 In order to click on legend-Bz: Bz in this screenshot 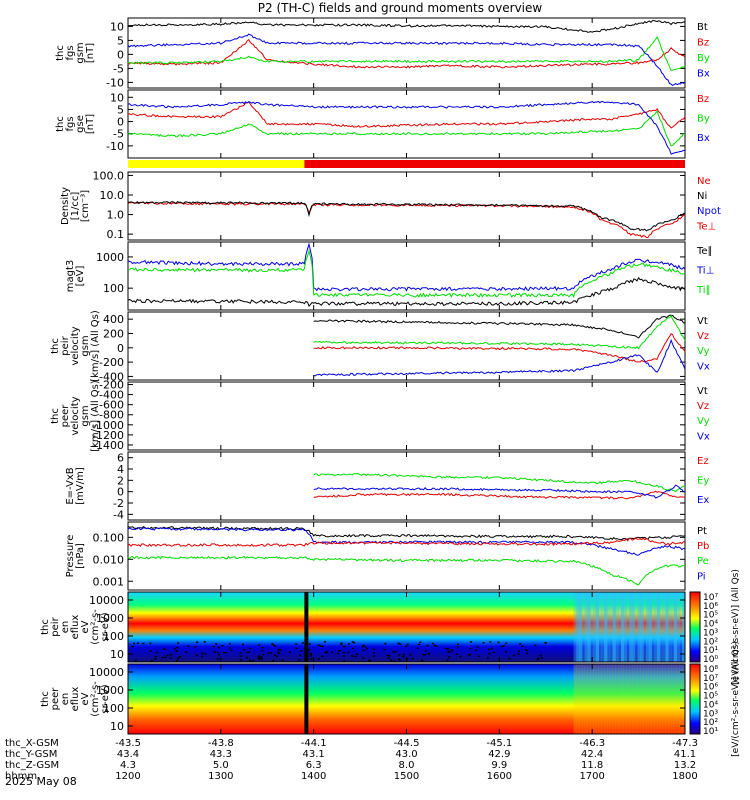, I will do `click(703, 43)`.